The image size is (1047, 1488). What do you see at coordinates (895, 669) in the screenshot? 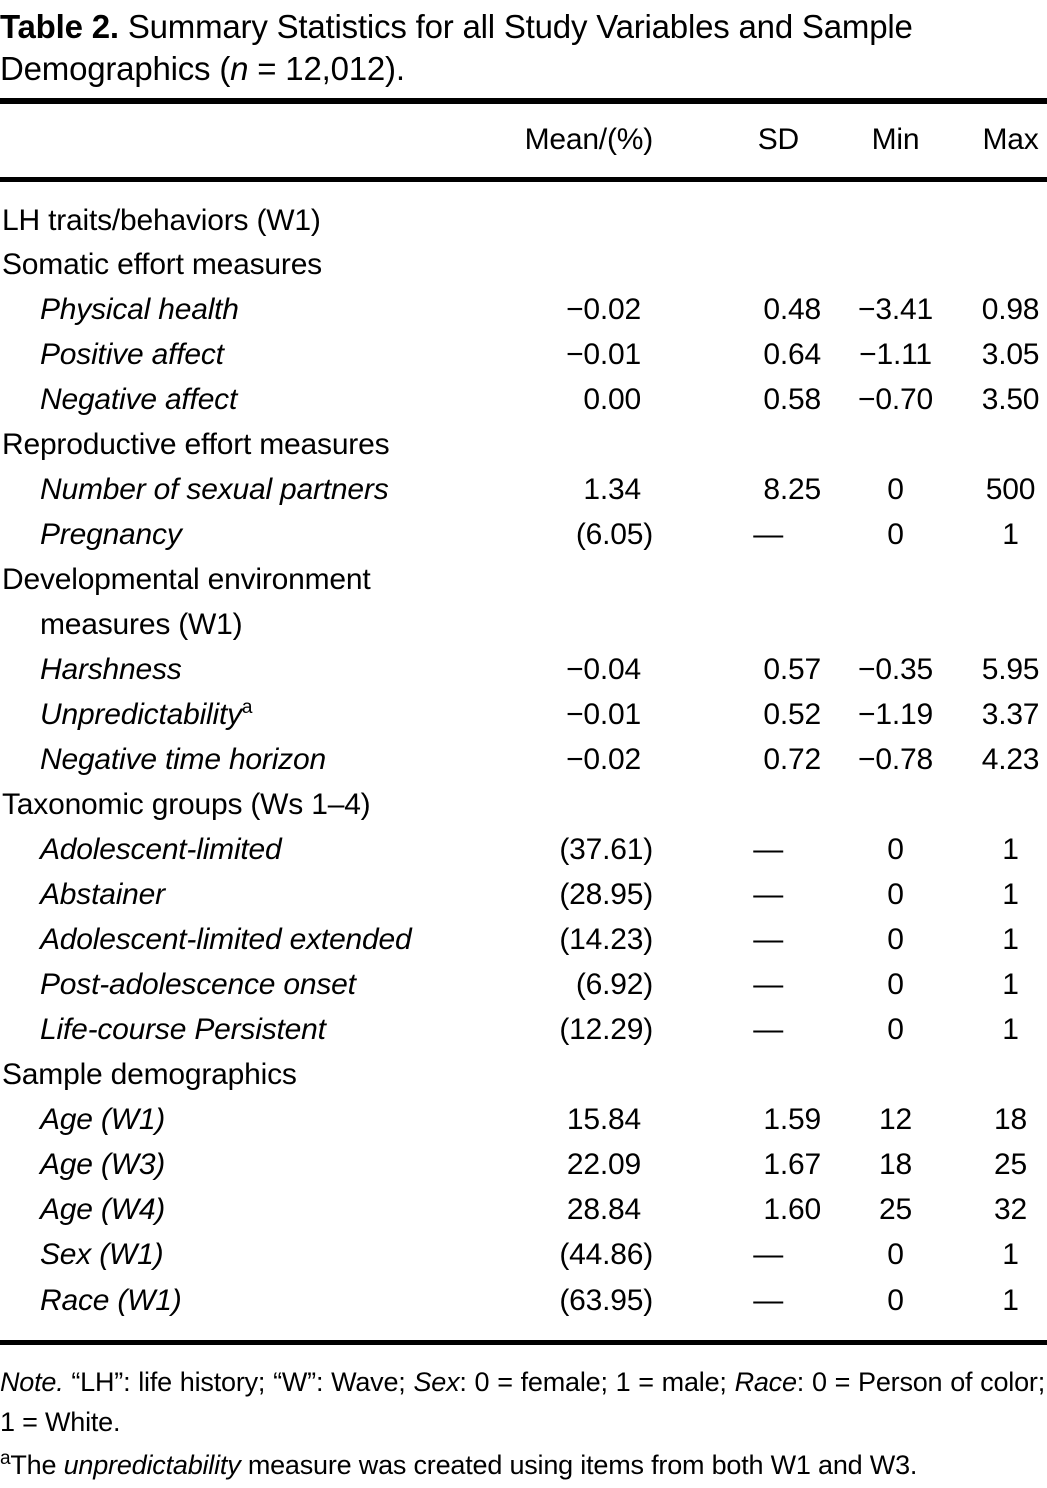
I see `cell-min: −0.35` at bounding box center [895, 669].